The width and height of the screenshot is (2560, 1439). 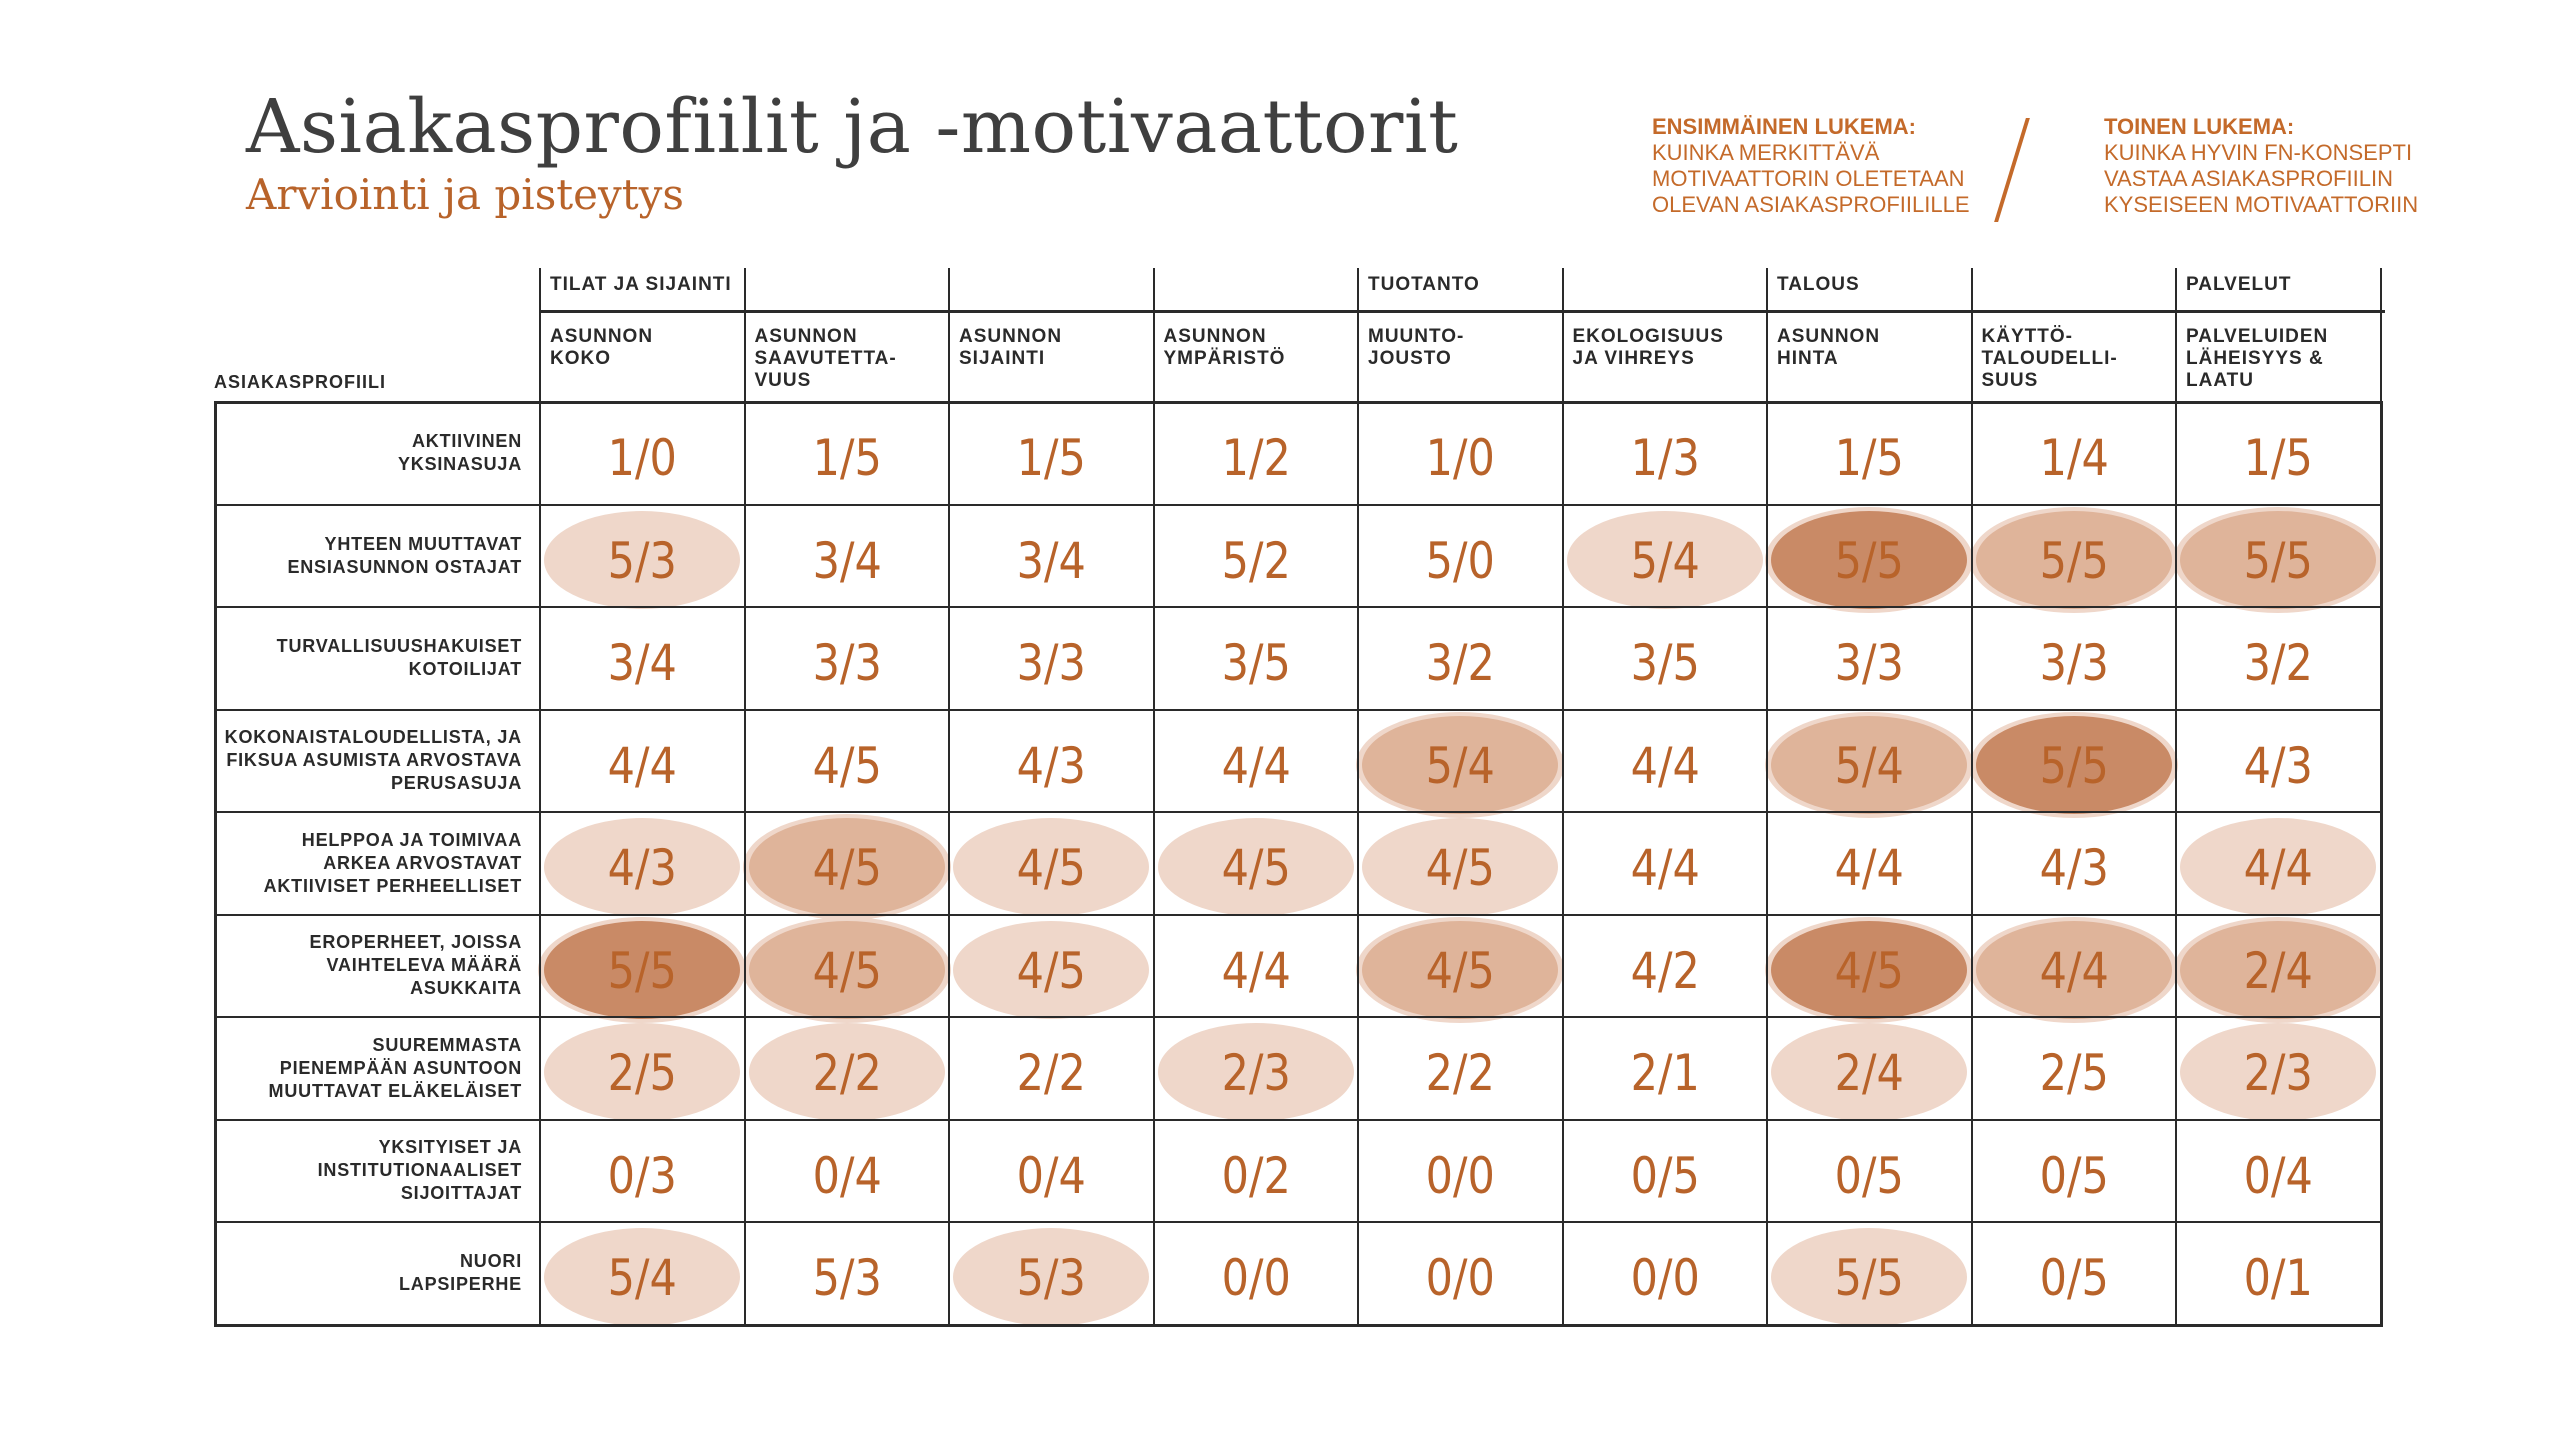 I want to click on score-value: 0/4, so click(x=2278, y=1175).